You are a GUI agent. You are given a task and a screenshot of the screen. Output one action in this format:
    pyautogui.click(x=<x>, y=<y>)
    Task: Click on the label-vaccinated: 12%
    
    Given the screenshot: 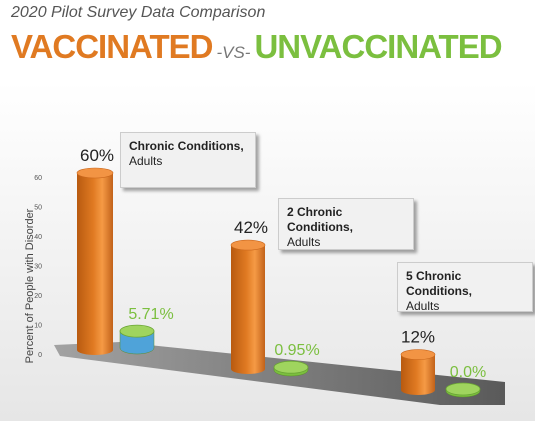 What is the action you would take?
    pyautogui.click(x=418, y=337)
    